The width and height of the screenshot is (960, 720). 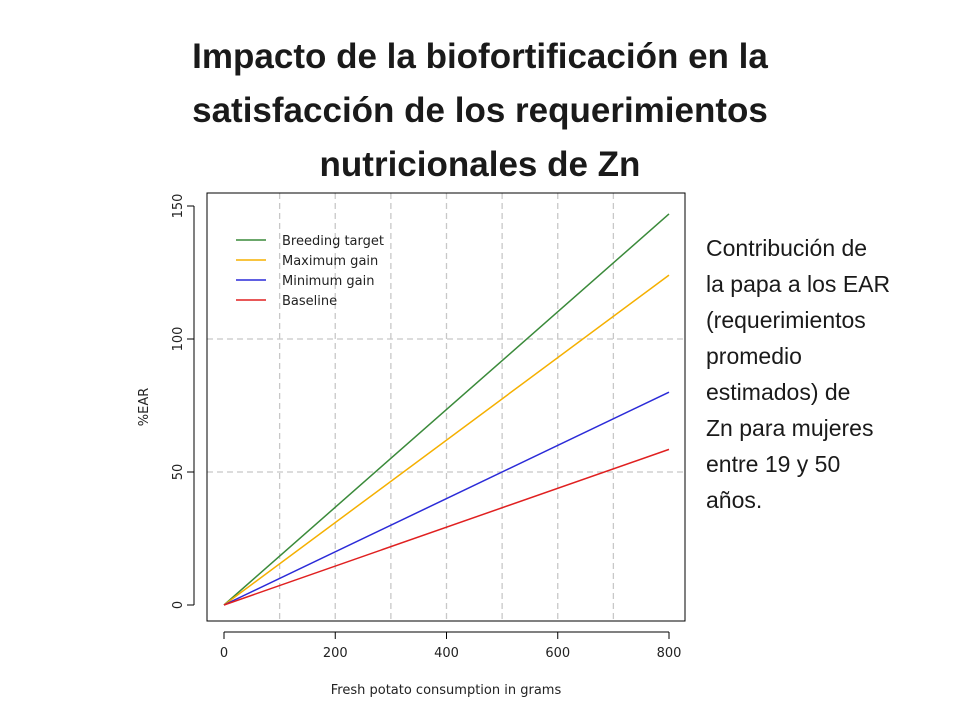 I want to click on x-tick-label: 200, so click(x=335, y=653).